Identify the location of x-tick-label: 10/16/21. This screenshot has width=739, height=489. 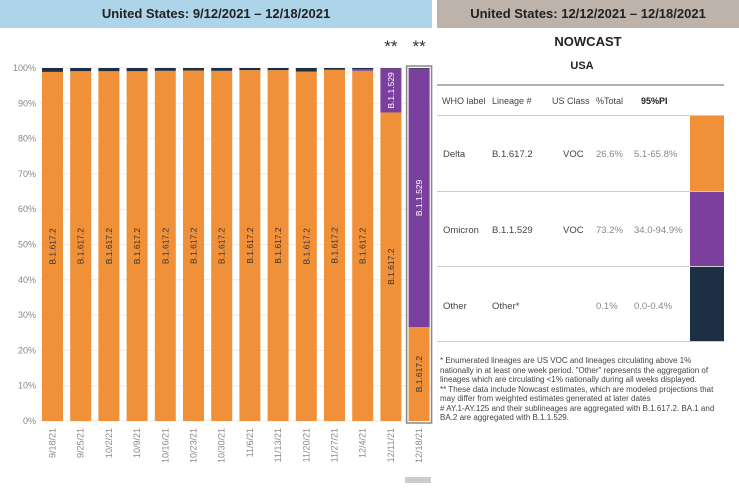
(165, 445).